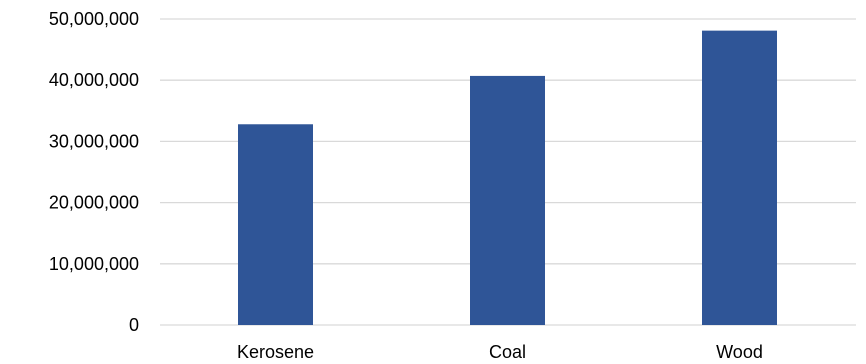  What do you see at coordinates (94, 80) in the screenshot?
I see `y-tick-label: 40,000,000` at bounding box center [94, 80].